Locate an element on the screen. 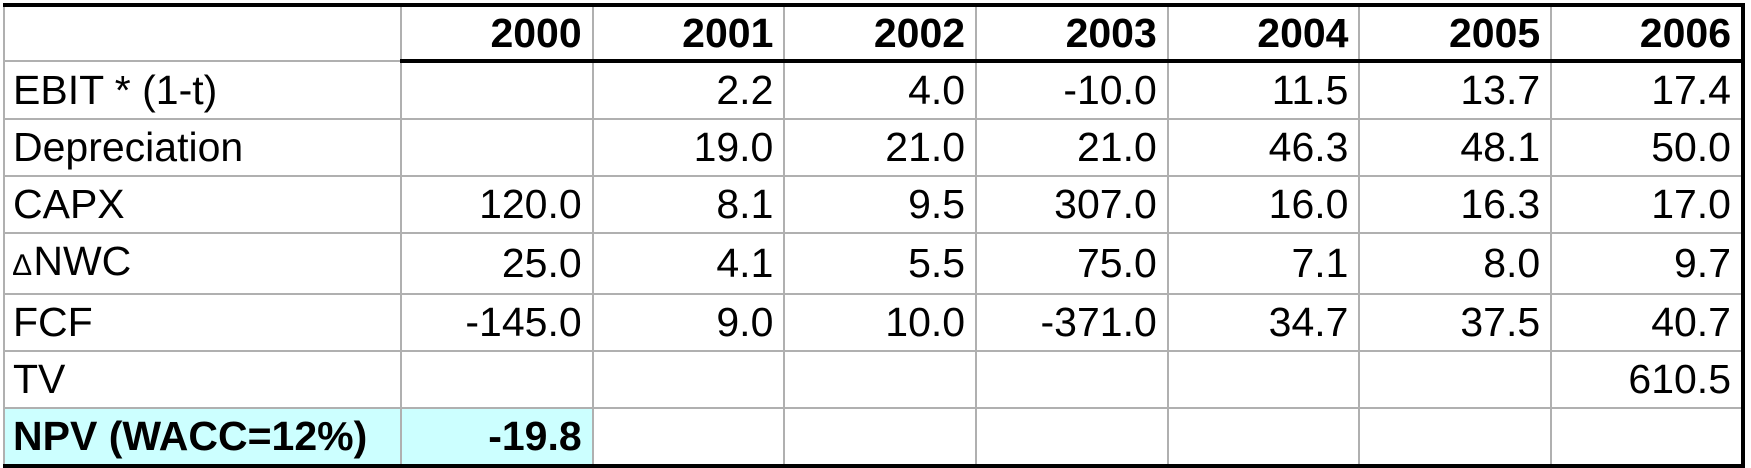 Image resolution: width=1751 pixels, height=468 pixels. row-label-npv: NPV (WACC=12%) is located at coordinates (202, 437).